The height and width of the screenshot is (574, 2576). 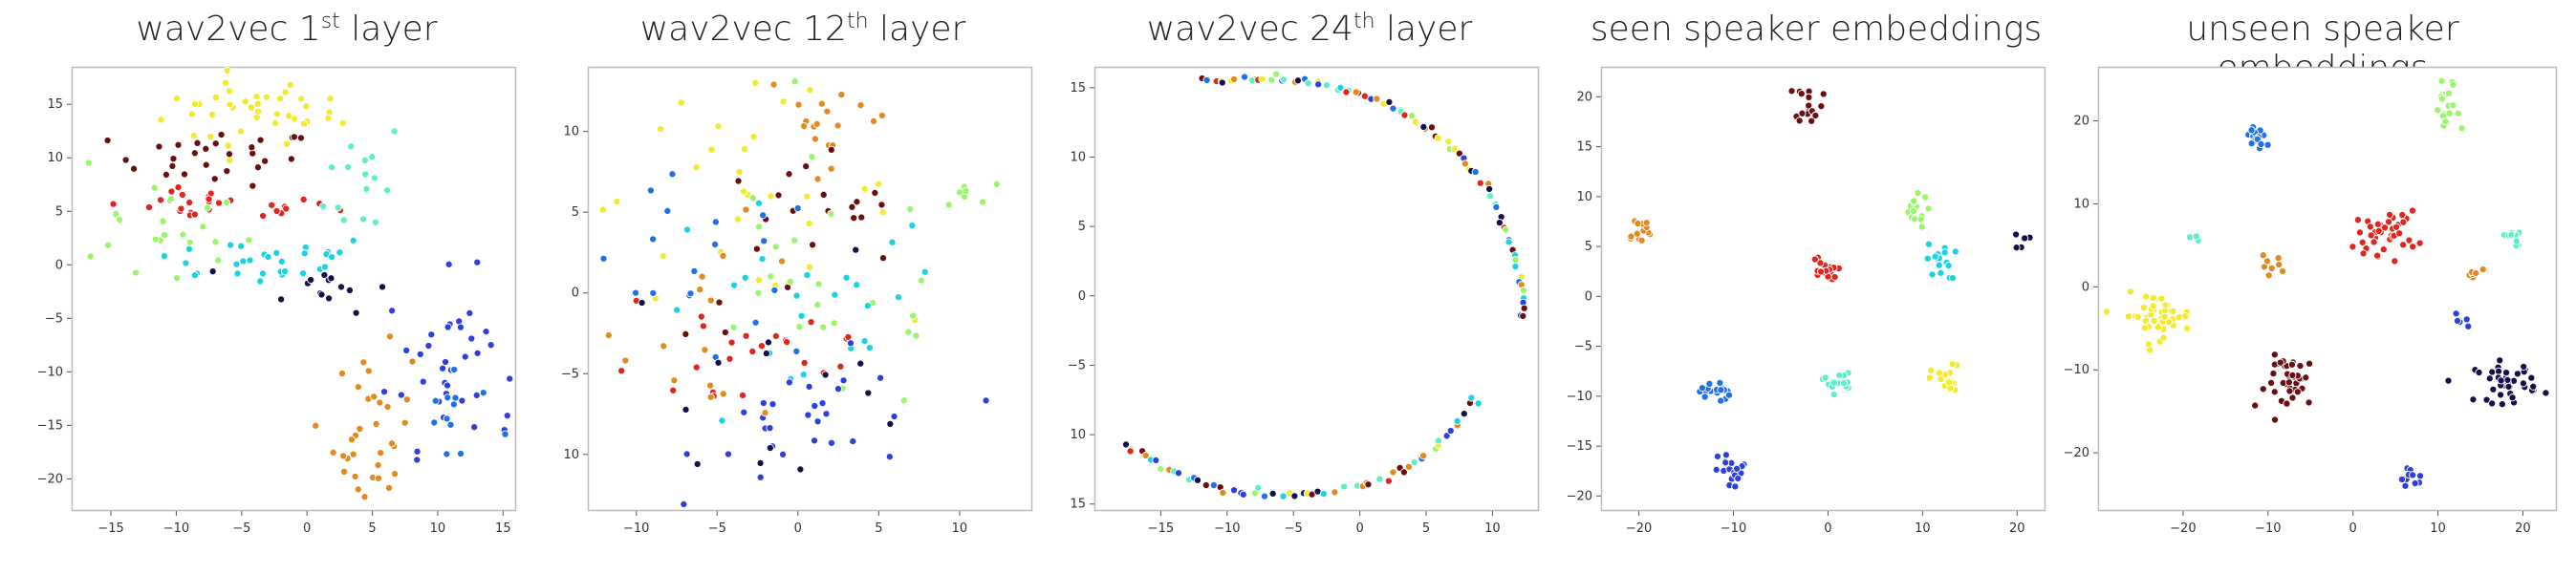 I want to click on points, so click(x=299, y=283).